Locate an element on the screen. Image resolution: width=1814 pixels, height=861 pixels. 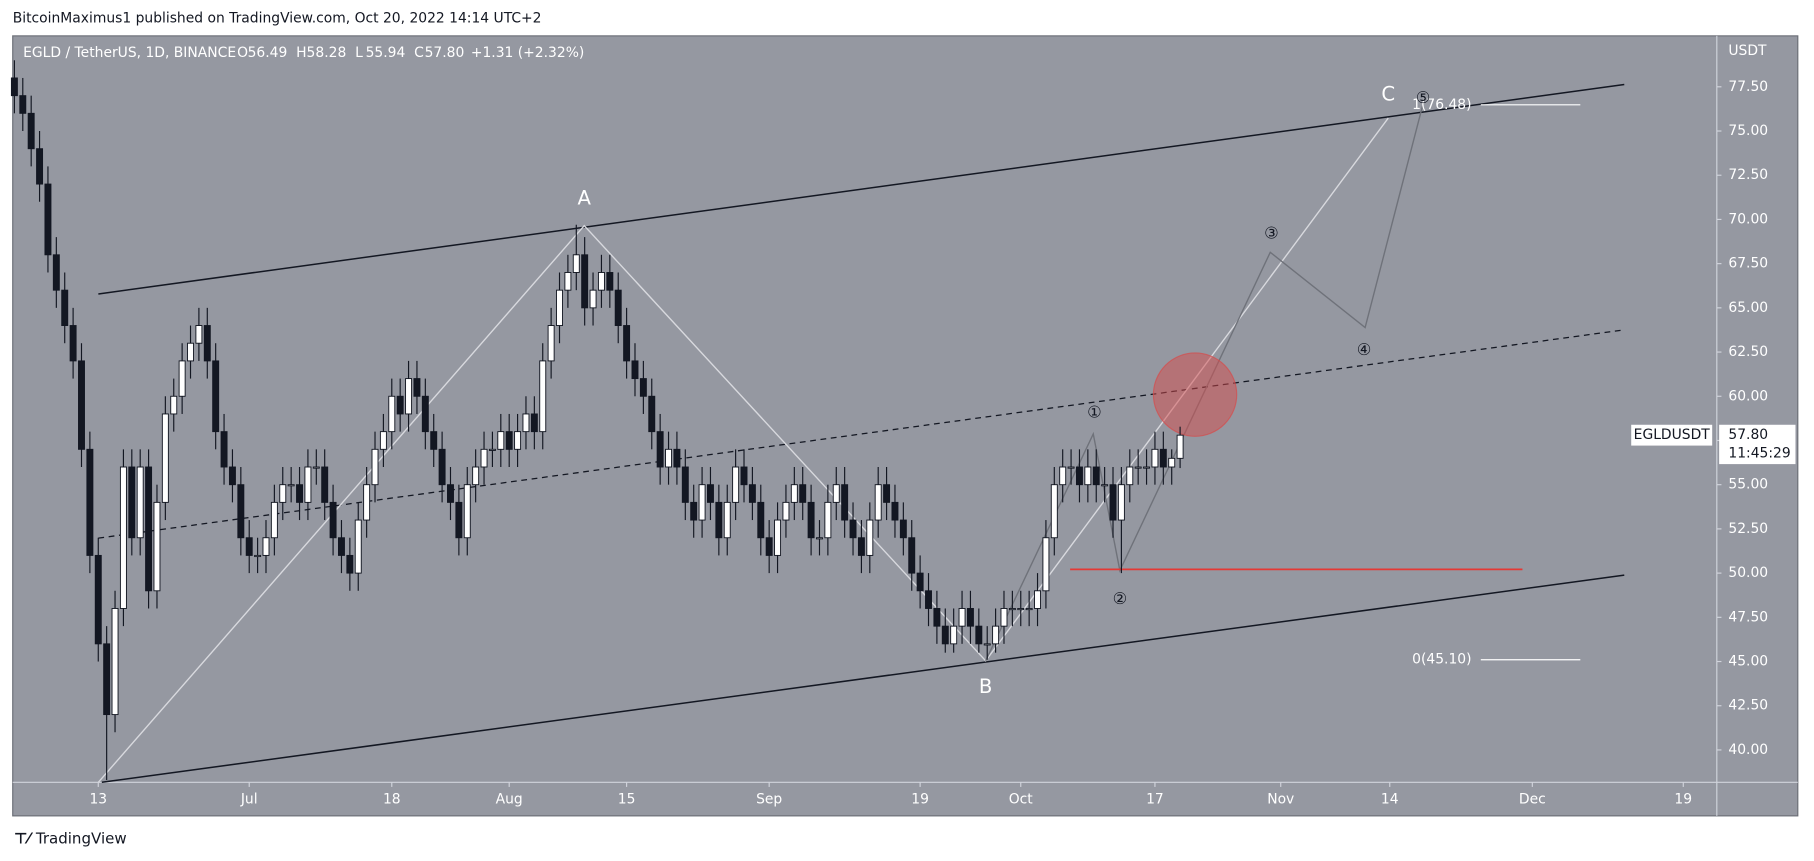
legend-value: 57.80 is located at coordinates (445, 53).